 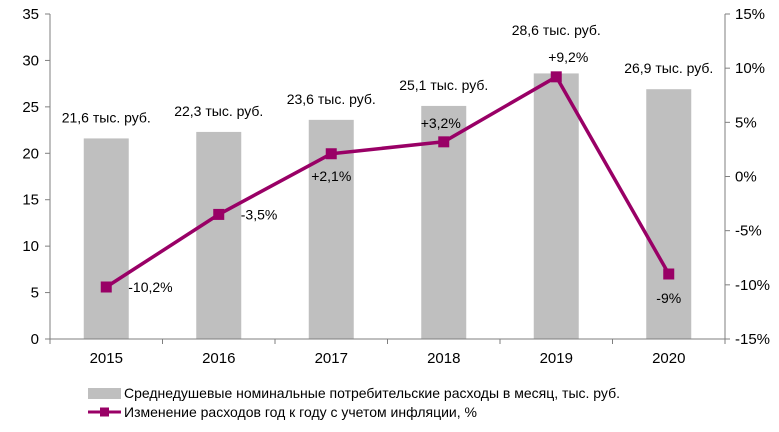 I want to click on line-value-label: +3,2%, so click(x=441, y=123).